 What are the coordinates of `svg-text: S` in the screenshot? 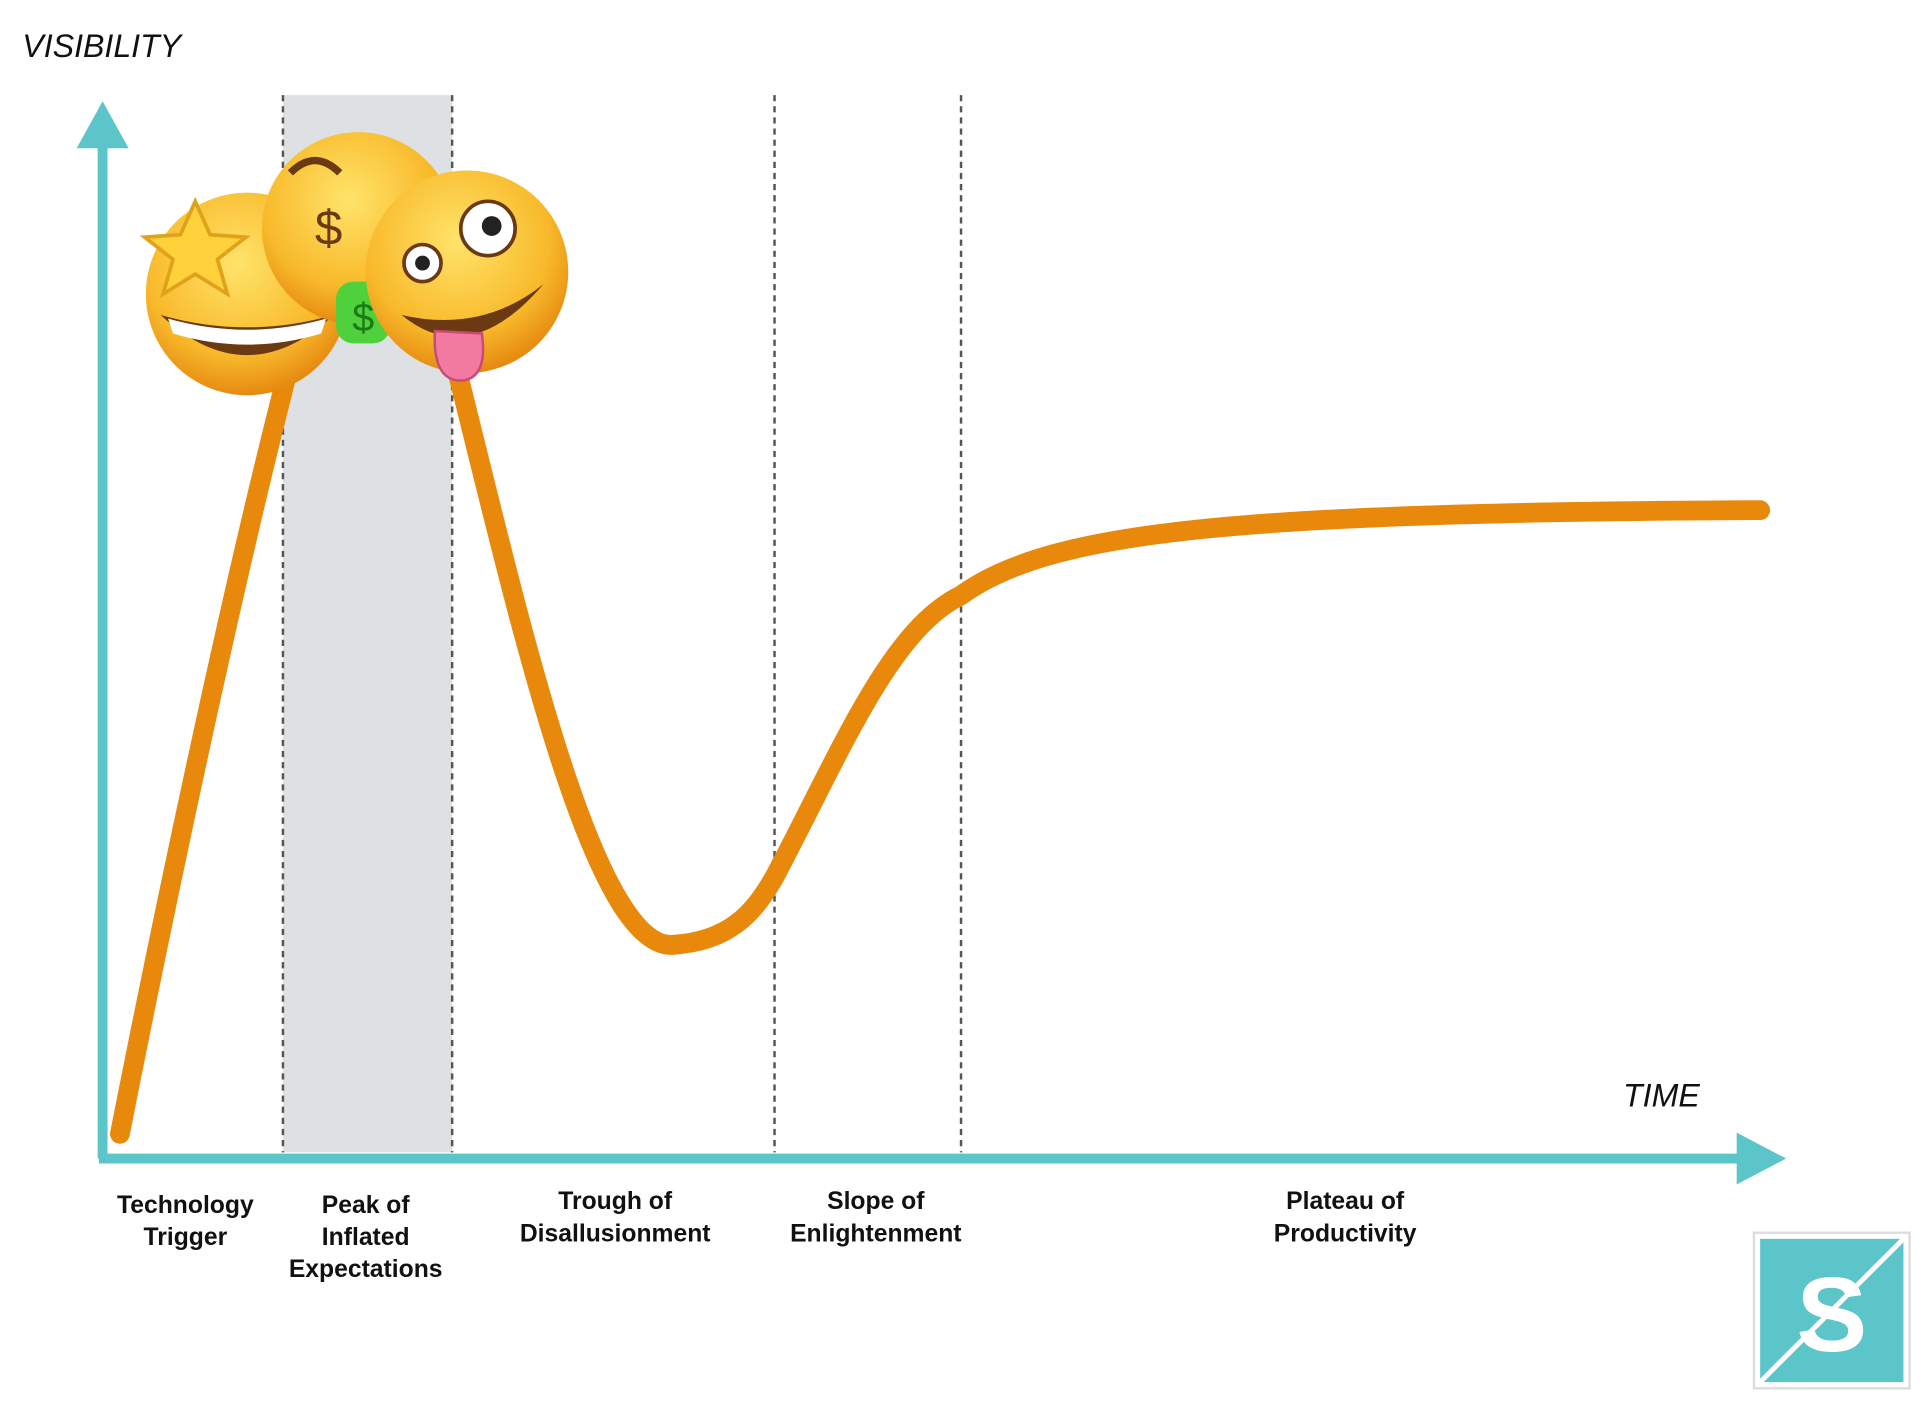 It's located at (1831, 1314).